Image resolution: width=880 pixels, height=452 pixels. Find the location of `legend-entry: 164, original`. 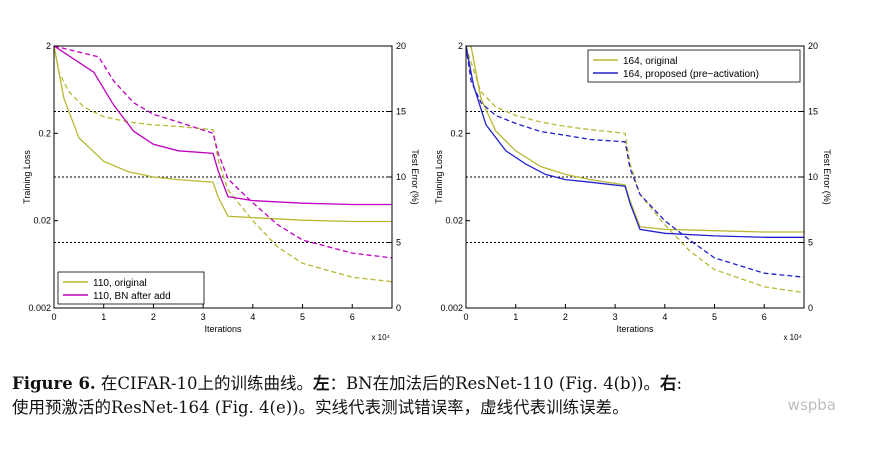

legend-entry: 164, original is located at coordinates (650, 61).